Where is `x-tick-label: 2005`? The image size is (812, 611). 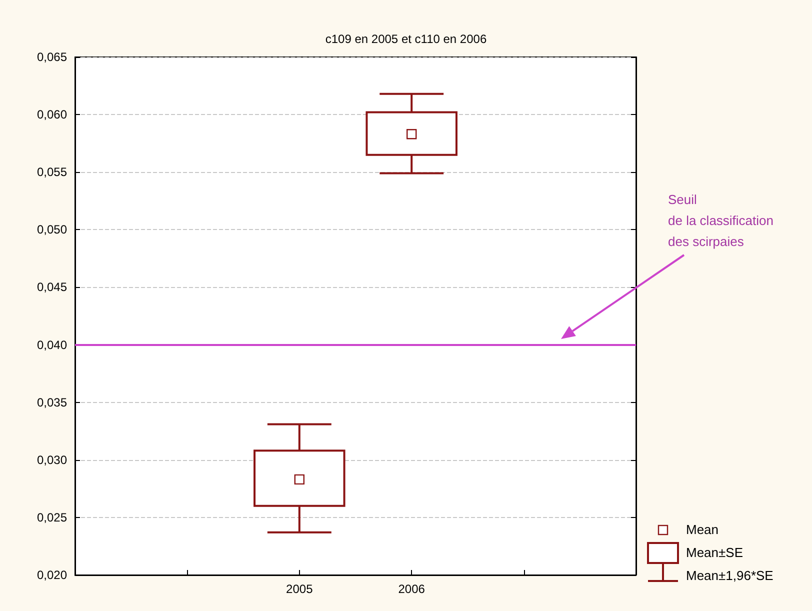 x-tick-label: 2005 is located at coordinates (300, 589).